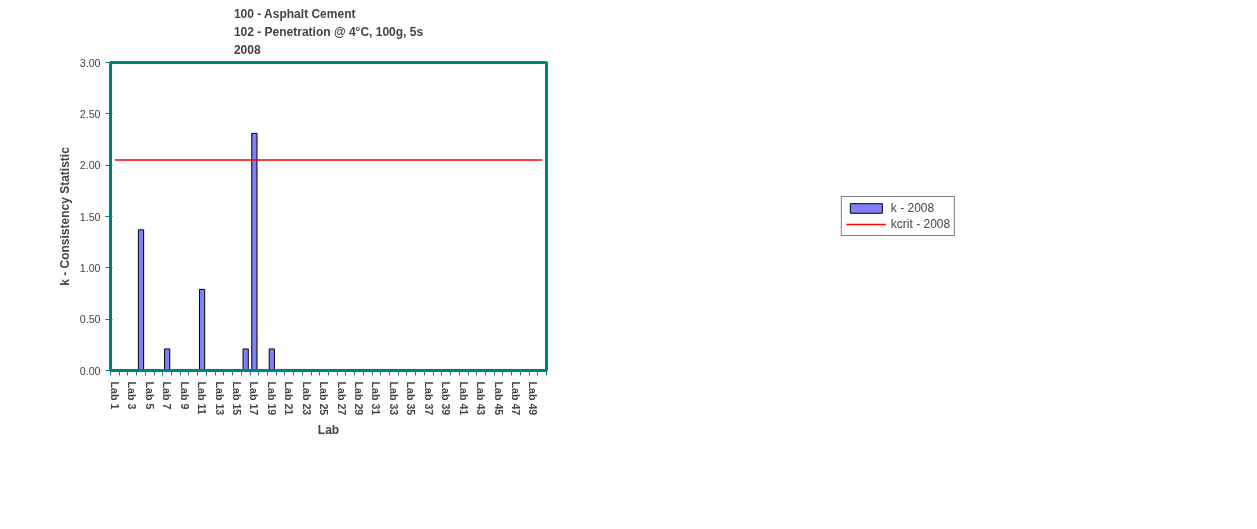  What do you see at coordinates (167, 395) in the screenshot?
I see `x-tick-label: Lab 7` at bounding box center [167, 395].